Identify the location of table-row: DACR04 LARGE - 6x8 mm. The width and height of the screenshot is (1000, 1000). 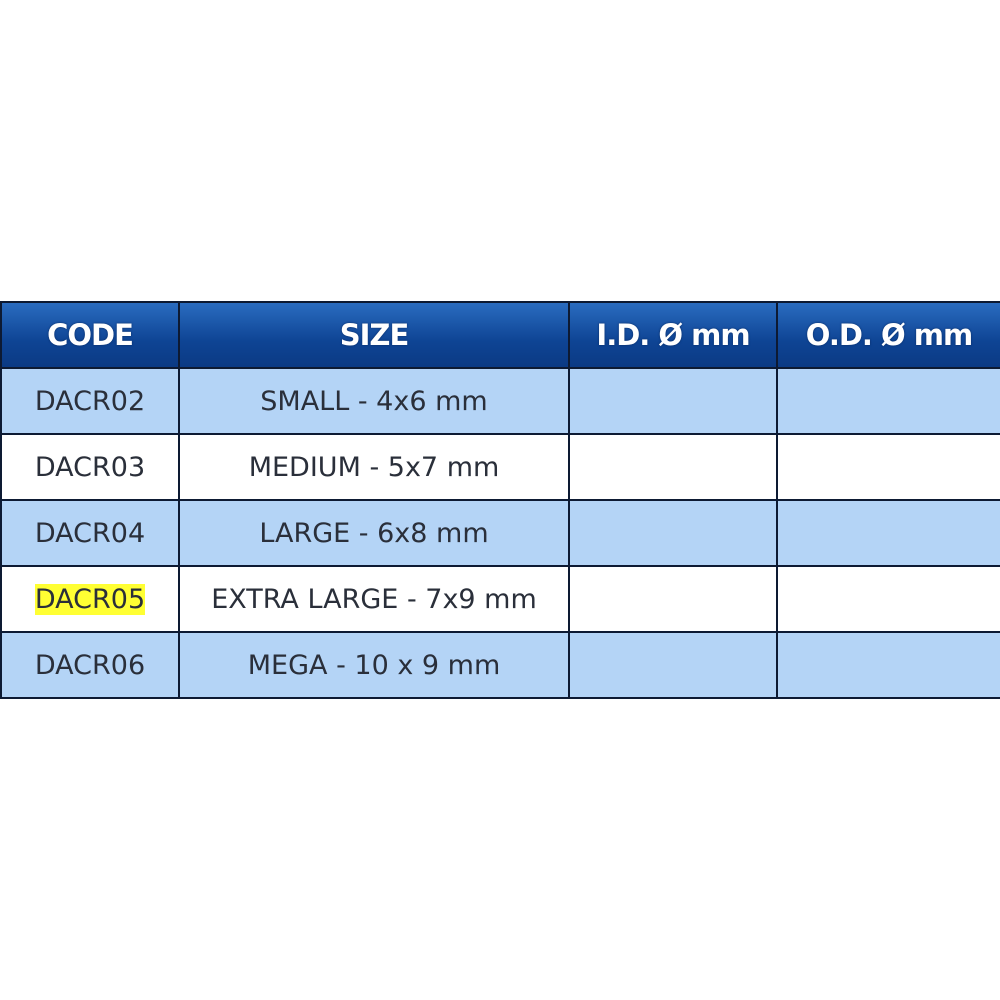
(500, 533).